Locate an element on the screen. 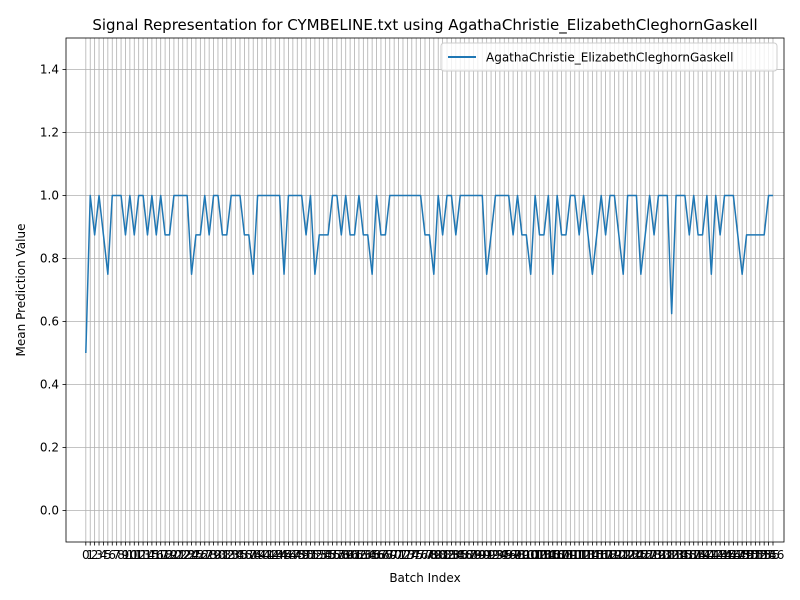  x-tick-label: 96 is located at coordinates (508, 555).